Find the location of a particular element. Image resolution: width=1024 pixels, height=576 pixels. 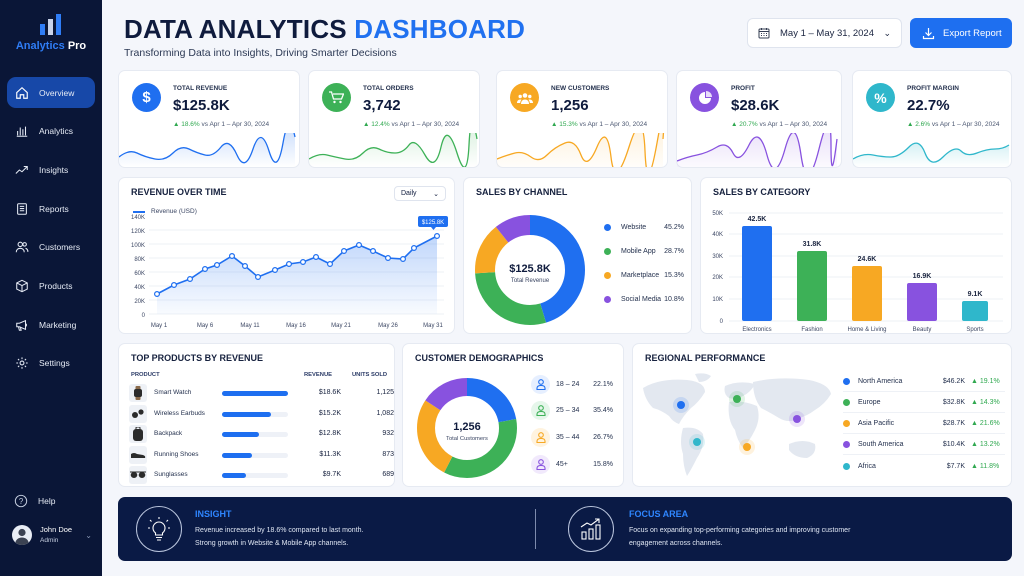

demographic-row-35-44: 35 – 44 26.7% is located at coordinates (572, 437).